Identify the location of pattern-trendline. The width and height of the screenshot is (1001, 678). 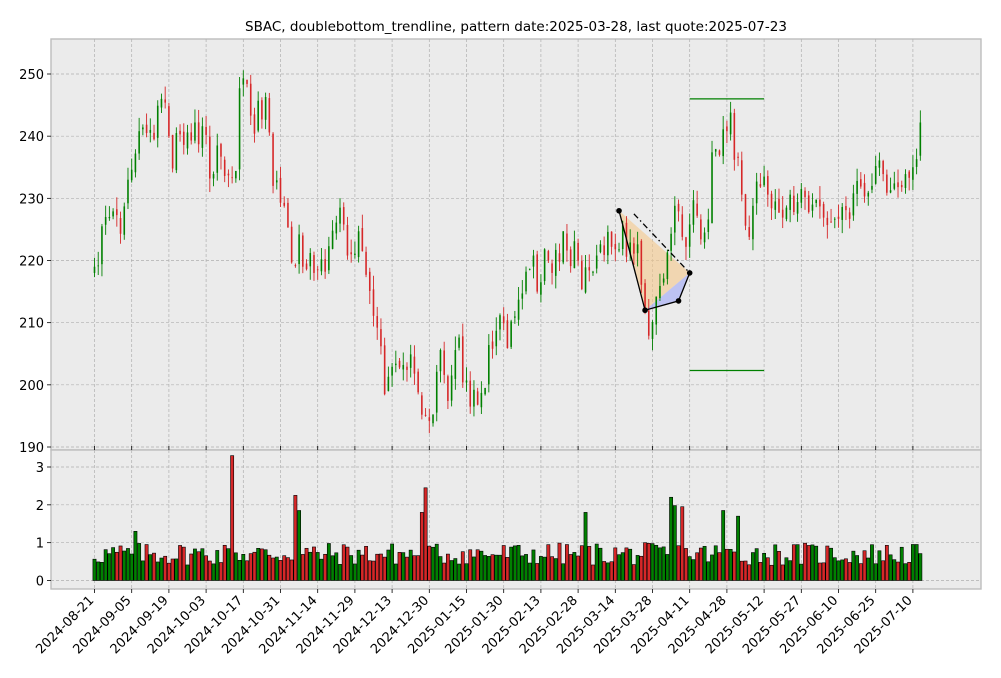
(662, 243).